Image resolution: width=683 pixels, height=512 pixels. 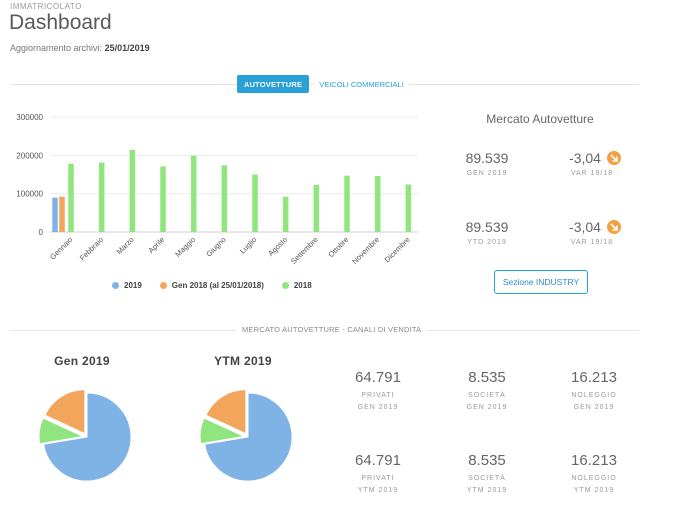 I want to click on x-tick-label: Marzo, so click(x=125, y=245).